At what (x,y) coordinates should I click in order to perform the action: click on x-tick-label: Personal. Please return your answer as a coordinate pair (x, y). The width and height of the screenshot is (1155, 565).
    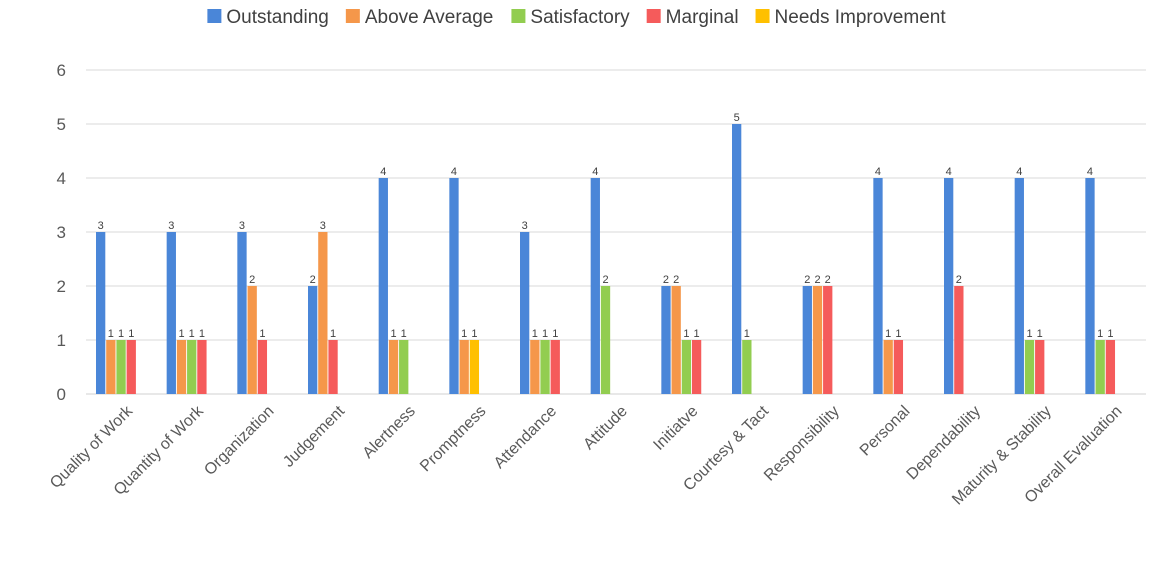
    Looking at the image, I should click on (885, 431).